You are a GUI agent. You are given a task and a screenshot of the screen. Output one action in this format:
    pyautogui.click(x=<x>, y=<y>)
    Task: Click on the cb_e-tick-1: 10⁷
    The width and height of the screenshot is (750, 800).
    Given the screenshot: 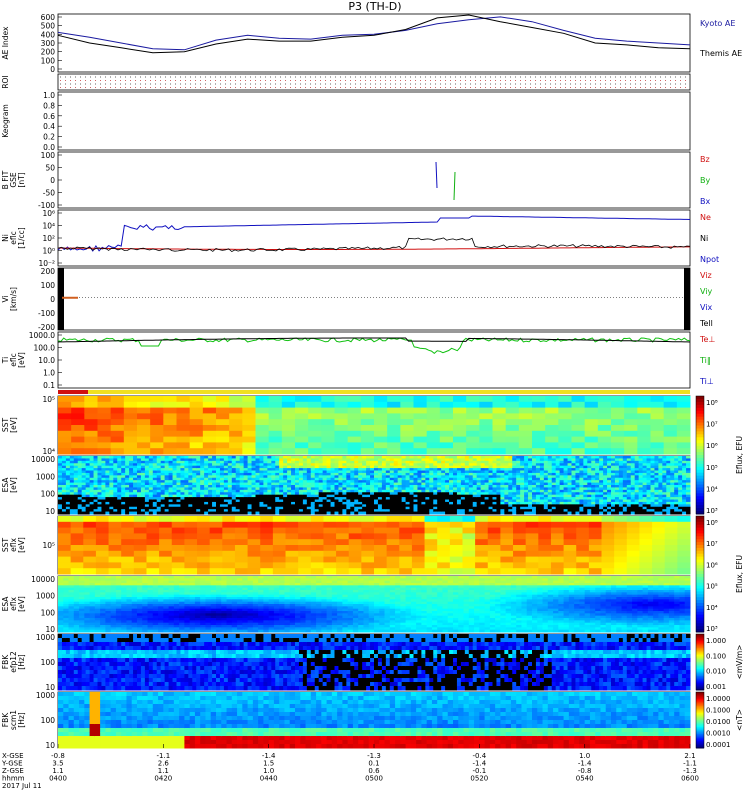 What is the action you would take?
    pyautogui.click(x=712, y=425)
    